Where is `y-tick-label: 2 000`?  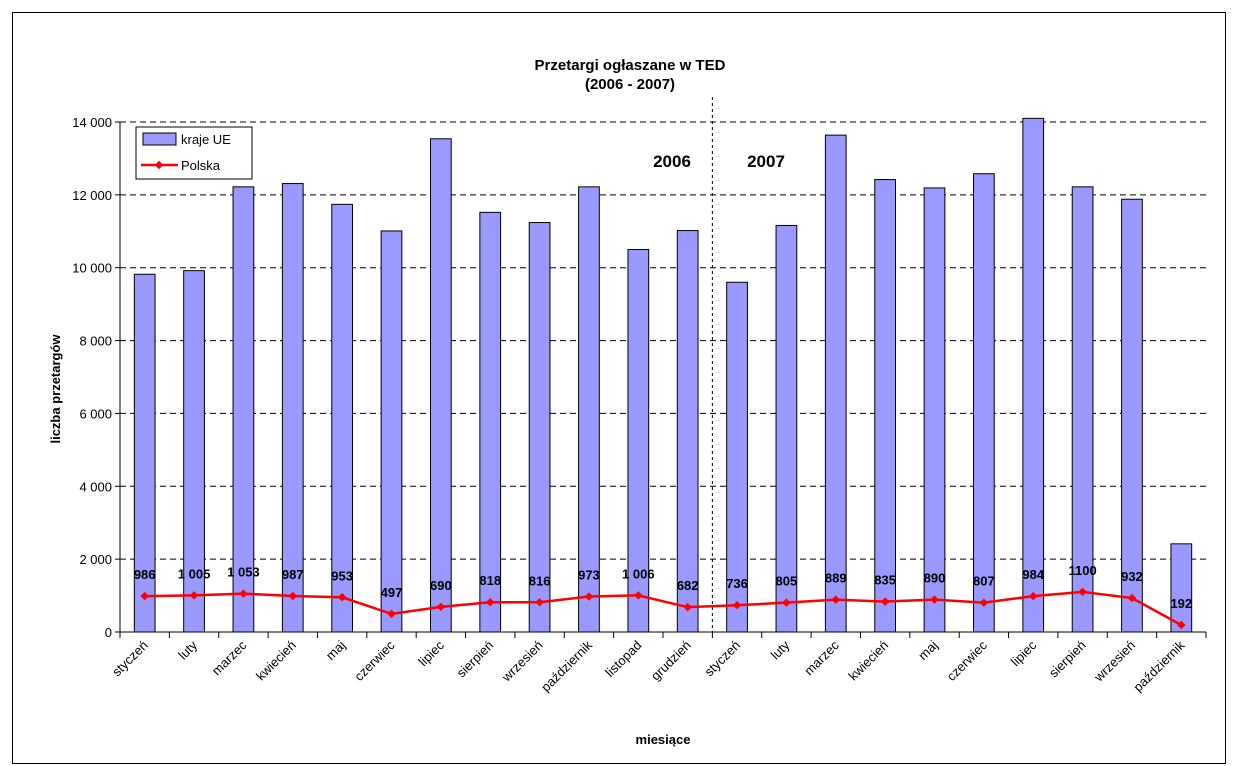 y-tick-label: 2 000 is located at coordinates (95, 559).